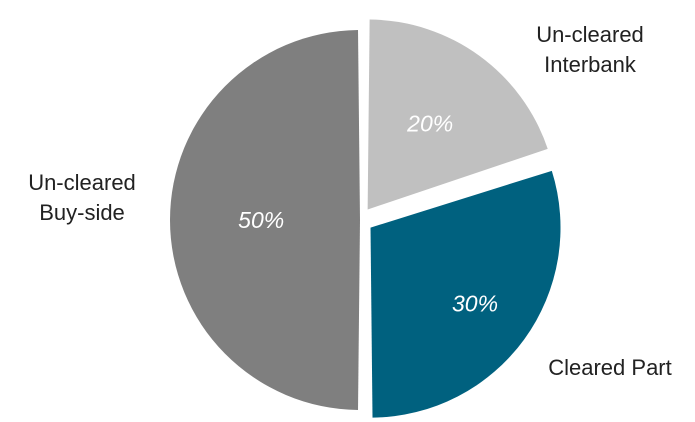 The width and height of the screenshot is (695, 422). Describe the element at coordinates (590, 49) in the screenshot. I see `slice-category-label: Un-cleared Interbank` at that location.